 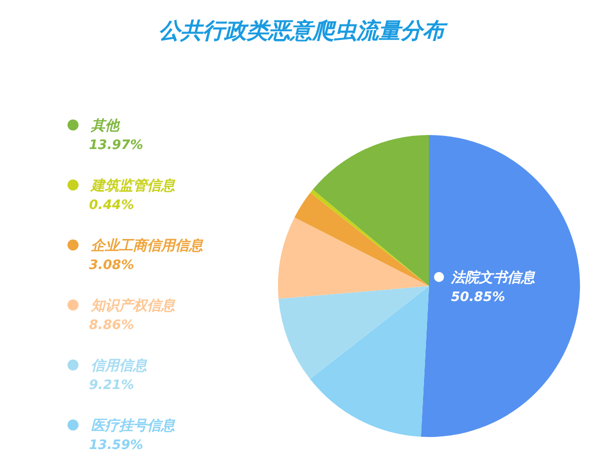 I want to click on data-label: 50.85%, so click(x=478, y=297).